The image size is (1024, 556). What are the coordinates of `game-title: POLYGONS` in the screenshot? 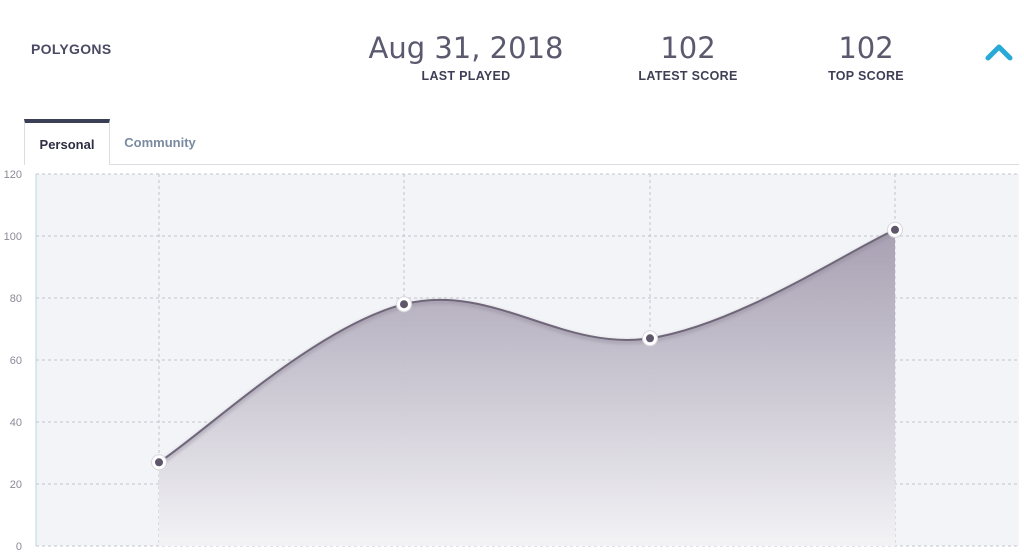 It's located at (71, 49).